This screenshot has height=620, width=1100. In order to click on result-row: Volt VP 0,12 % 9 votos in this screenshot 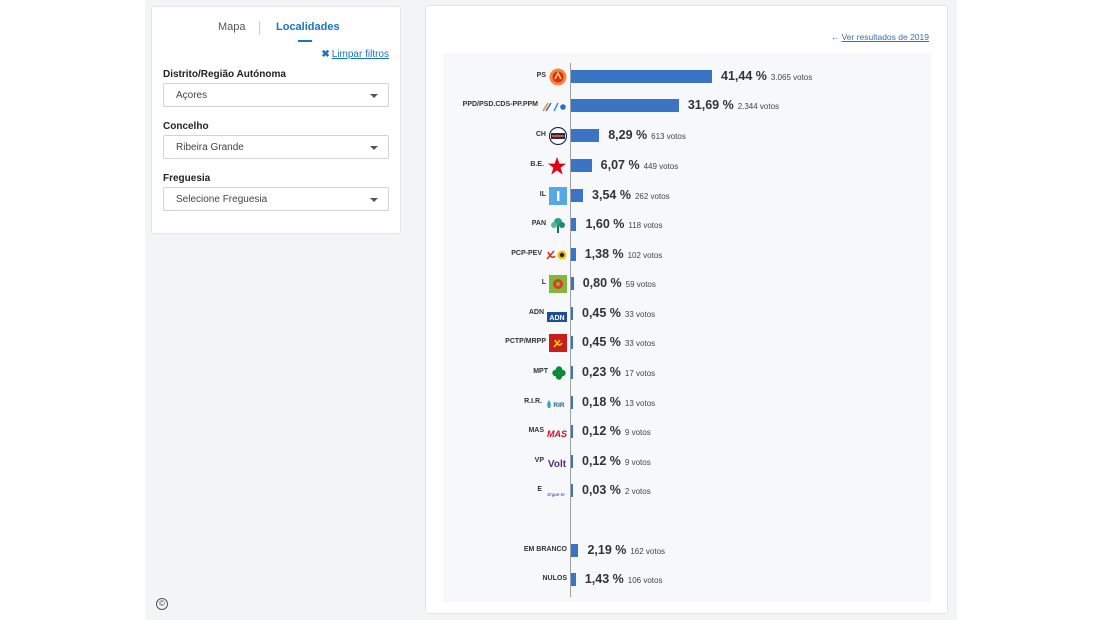, I will do `click(550, 462)`.